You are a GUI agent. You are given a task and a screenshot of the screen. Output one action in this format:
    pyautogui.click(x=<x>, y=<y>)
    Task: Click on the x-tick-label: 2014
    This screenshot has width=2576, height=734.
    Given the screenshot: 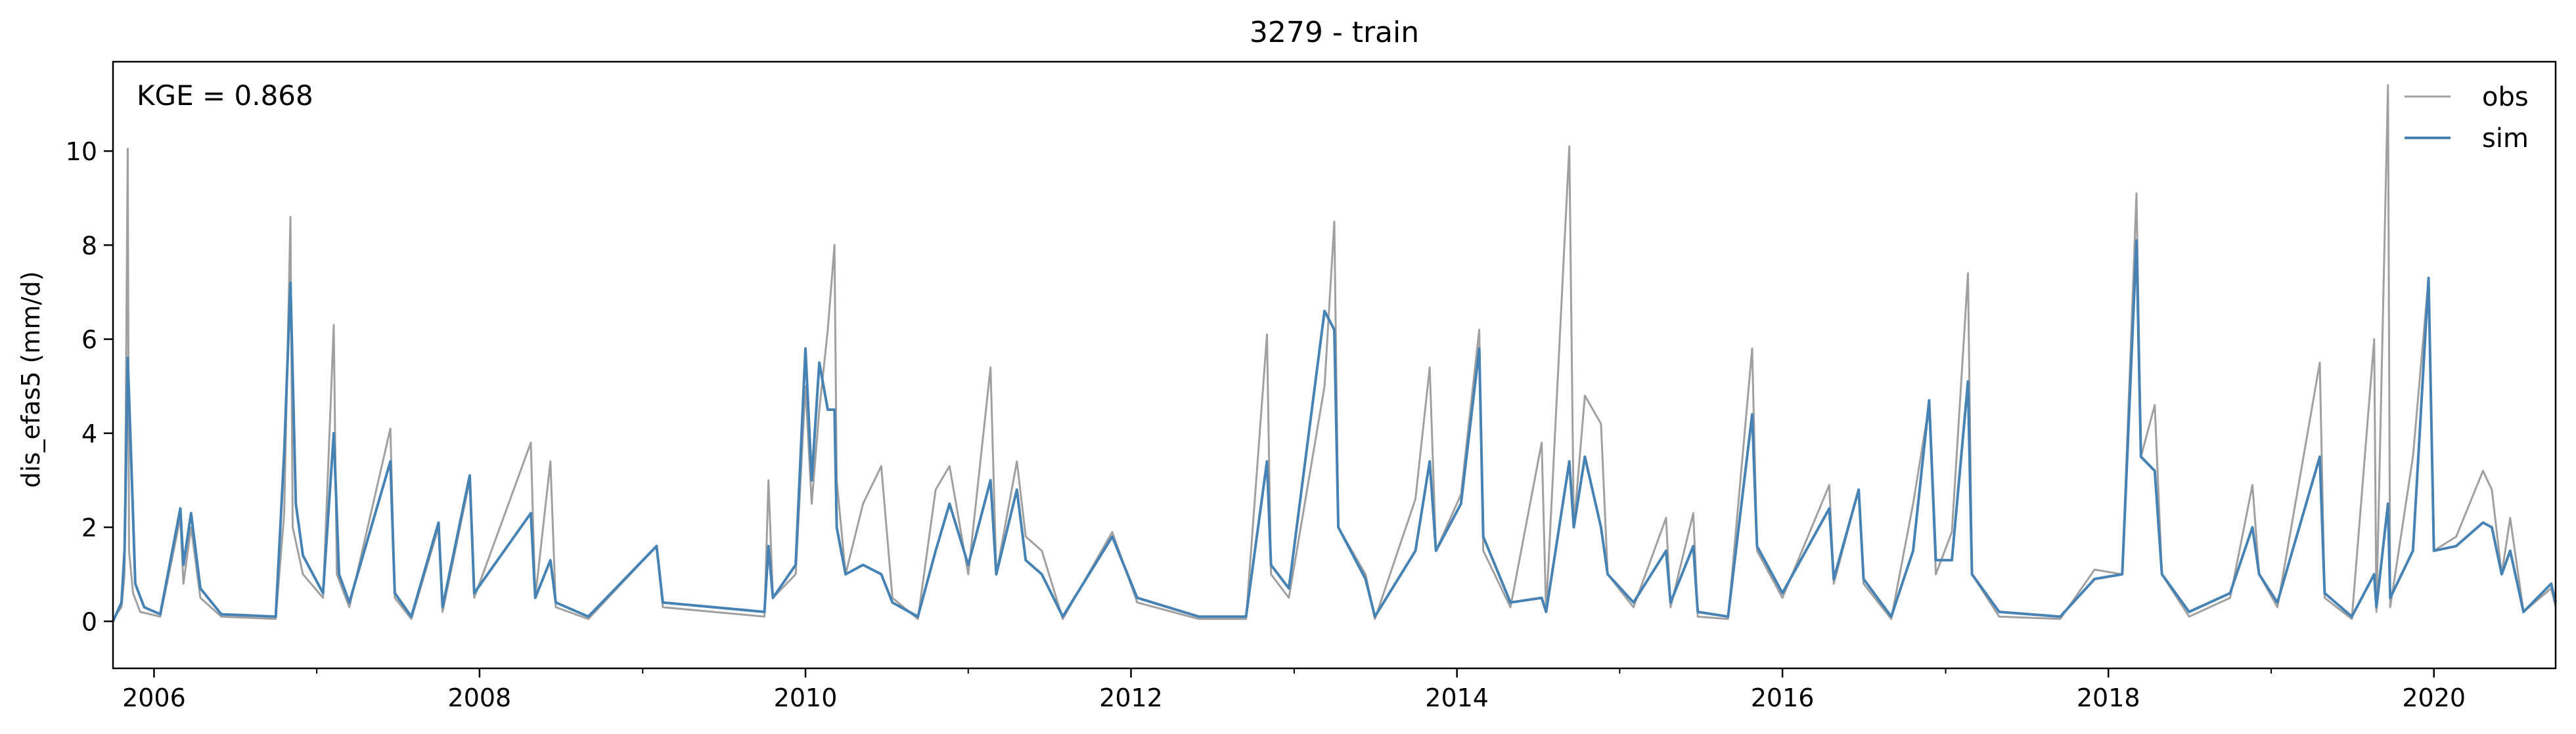 What is the action you would take?
    pyautogui.click(x=1457, y=697)
    